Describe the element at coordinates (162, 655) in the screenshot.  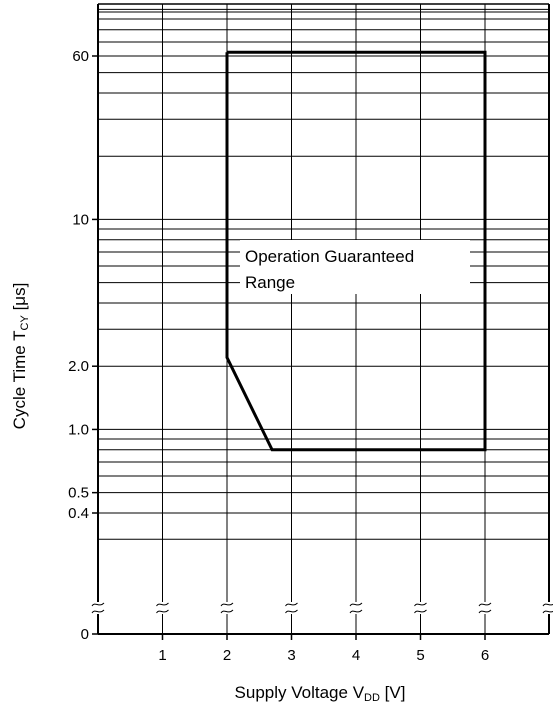
I see `x-tick-label: 1` at that location.